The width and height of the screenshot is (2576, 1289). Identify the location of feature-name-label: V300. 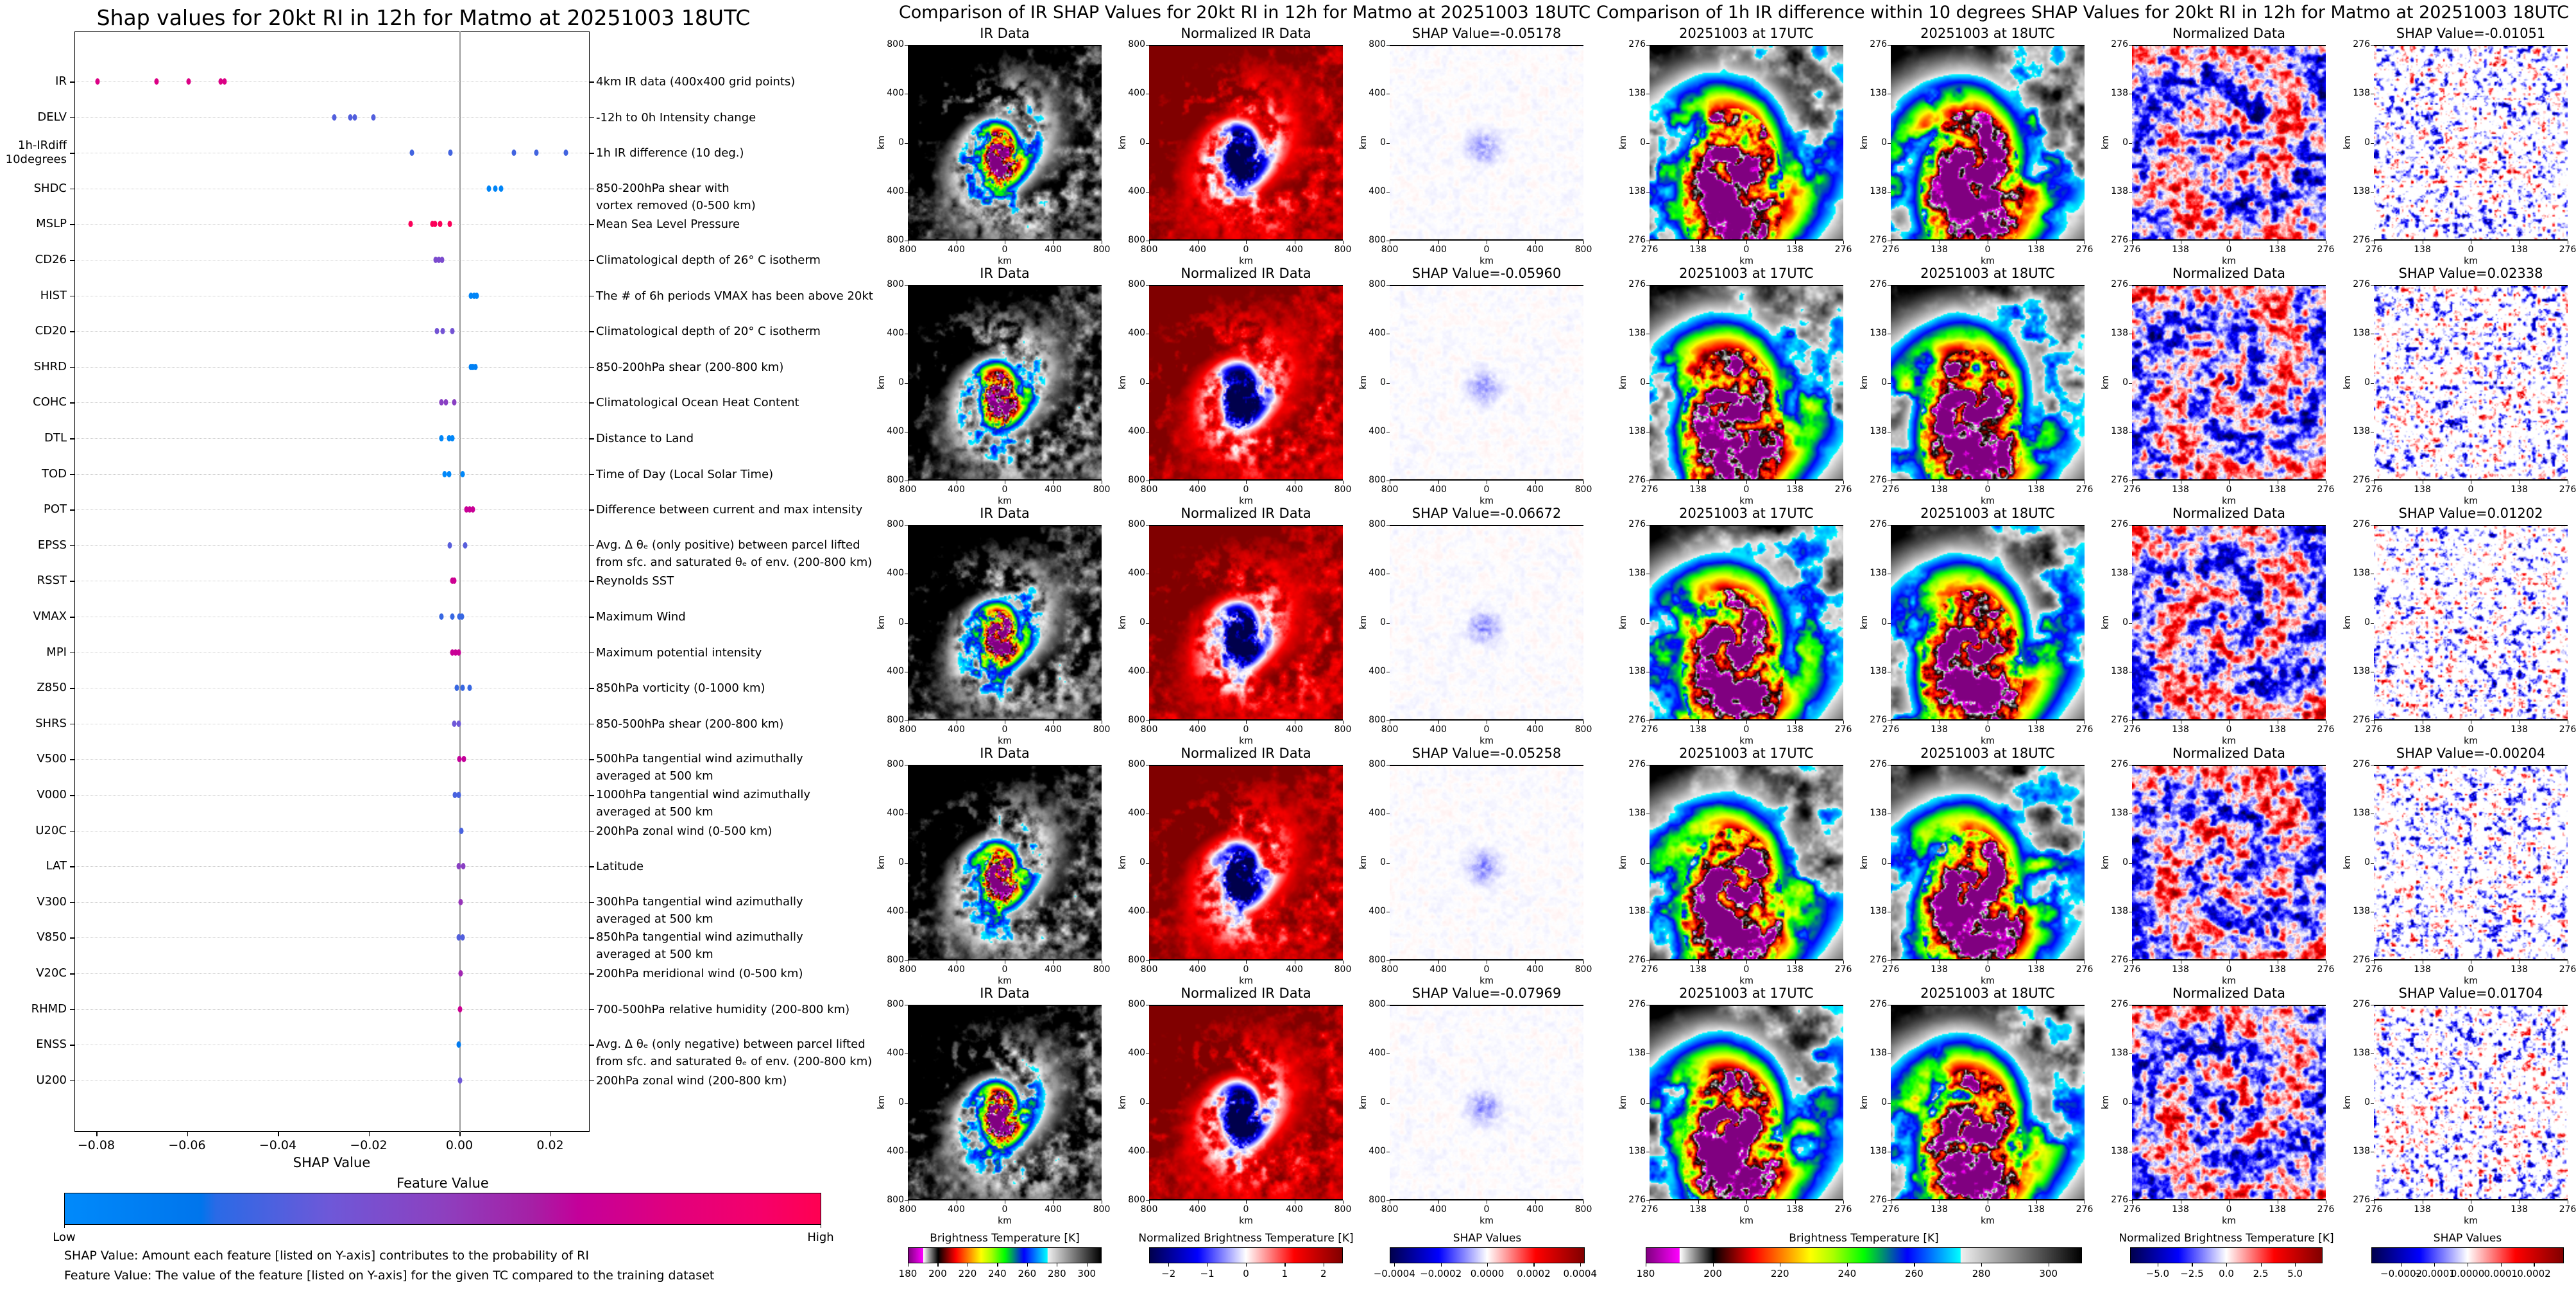
(52, 901).